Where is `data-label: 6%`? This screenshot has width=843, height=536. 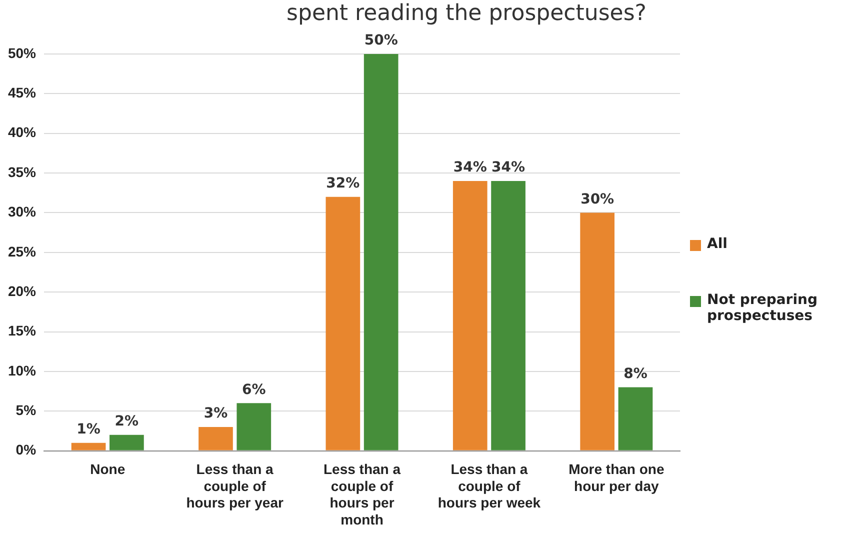 data-label: 6% is located at coordinates (254, 390).